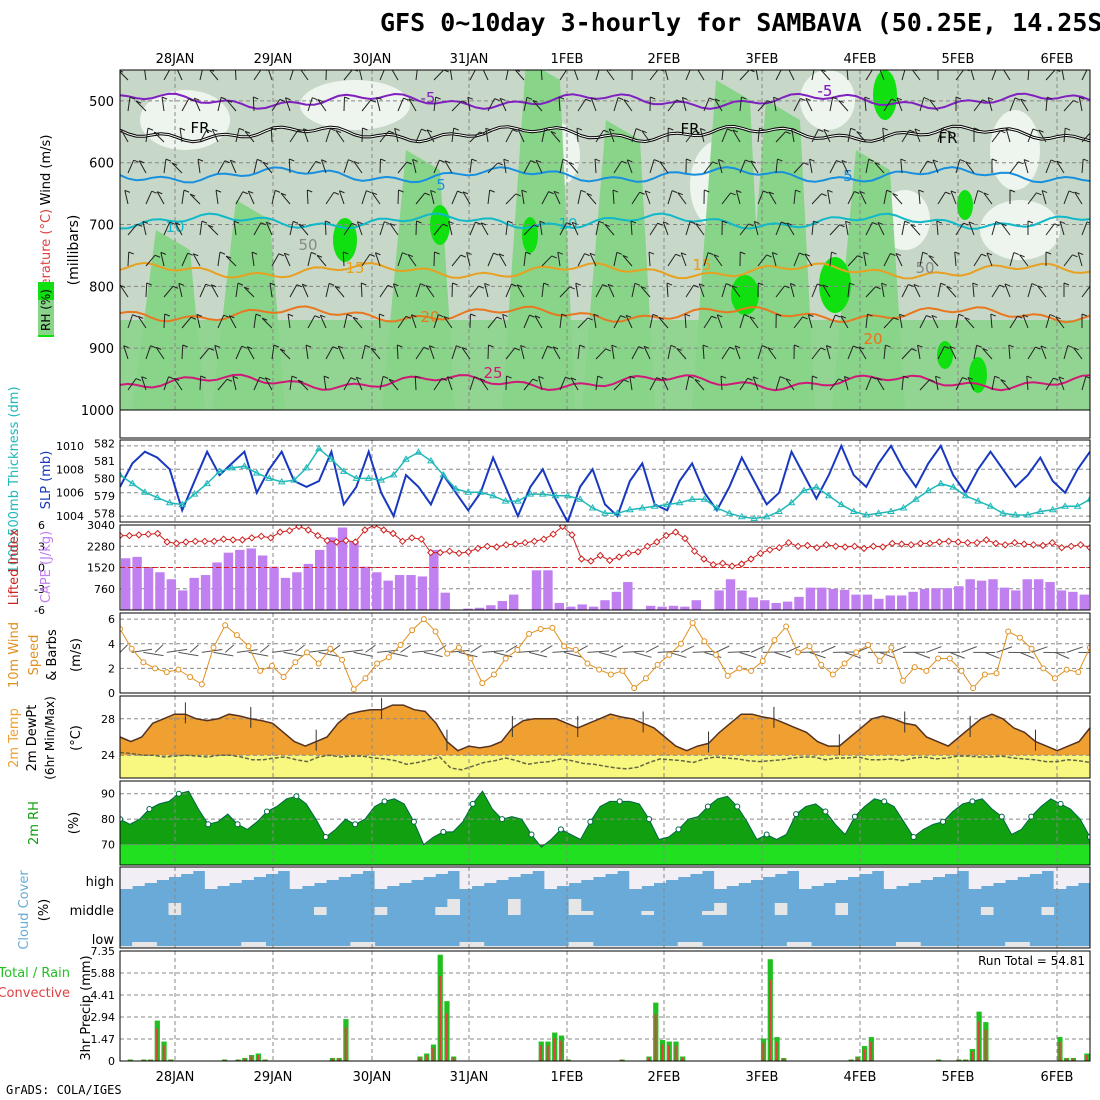  I want to click on contour-label: 25, so click(492, 373).